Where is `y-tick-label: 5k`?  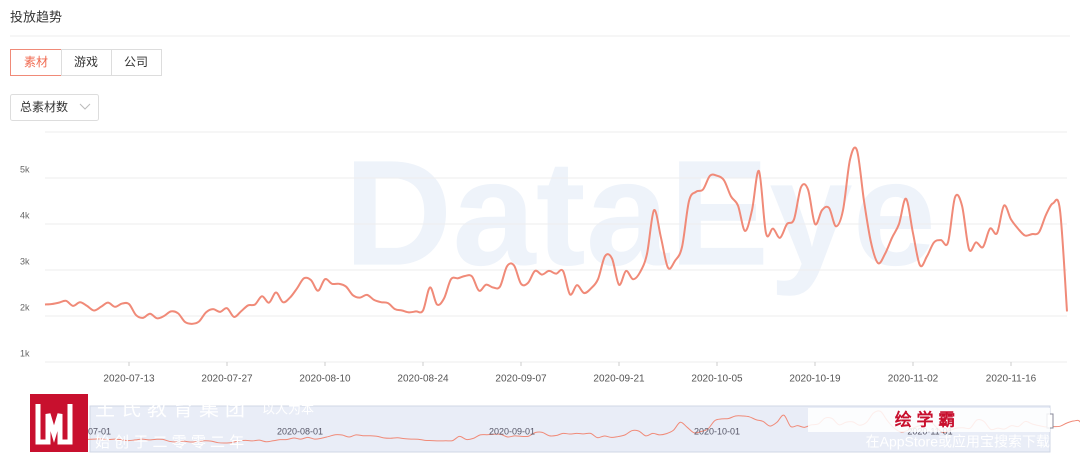 y-tick-label: 5k is located at coordinates (25, 169).